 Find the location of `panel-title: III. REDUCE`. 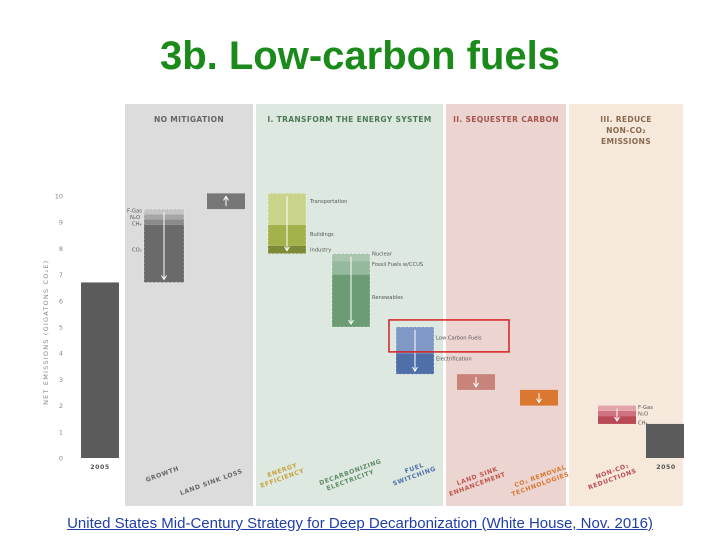

panel-title: III. REDUCE is located at coordinates (626, 119).